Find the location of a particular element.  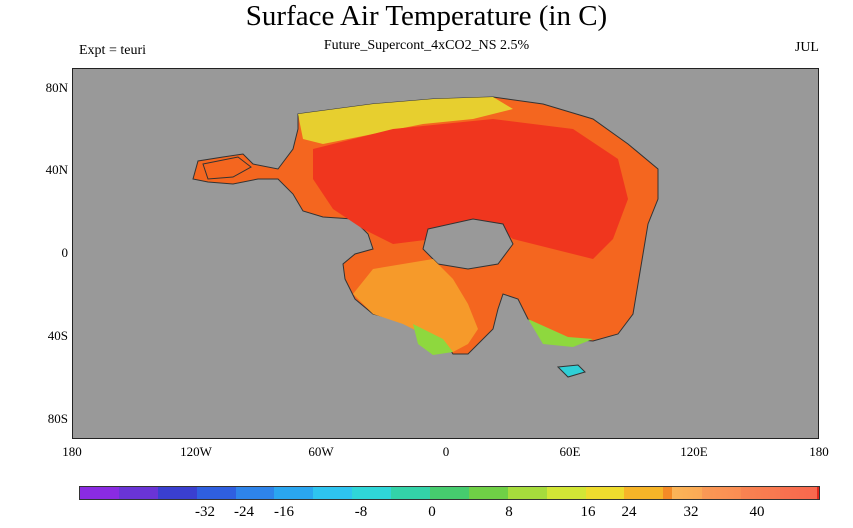

lon-label-120e: 120E is located at coordinates (694, 451).